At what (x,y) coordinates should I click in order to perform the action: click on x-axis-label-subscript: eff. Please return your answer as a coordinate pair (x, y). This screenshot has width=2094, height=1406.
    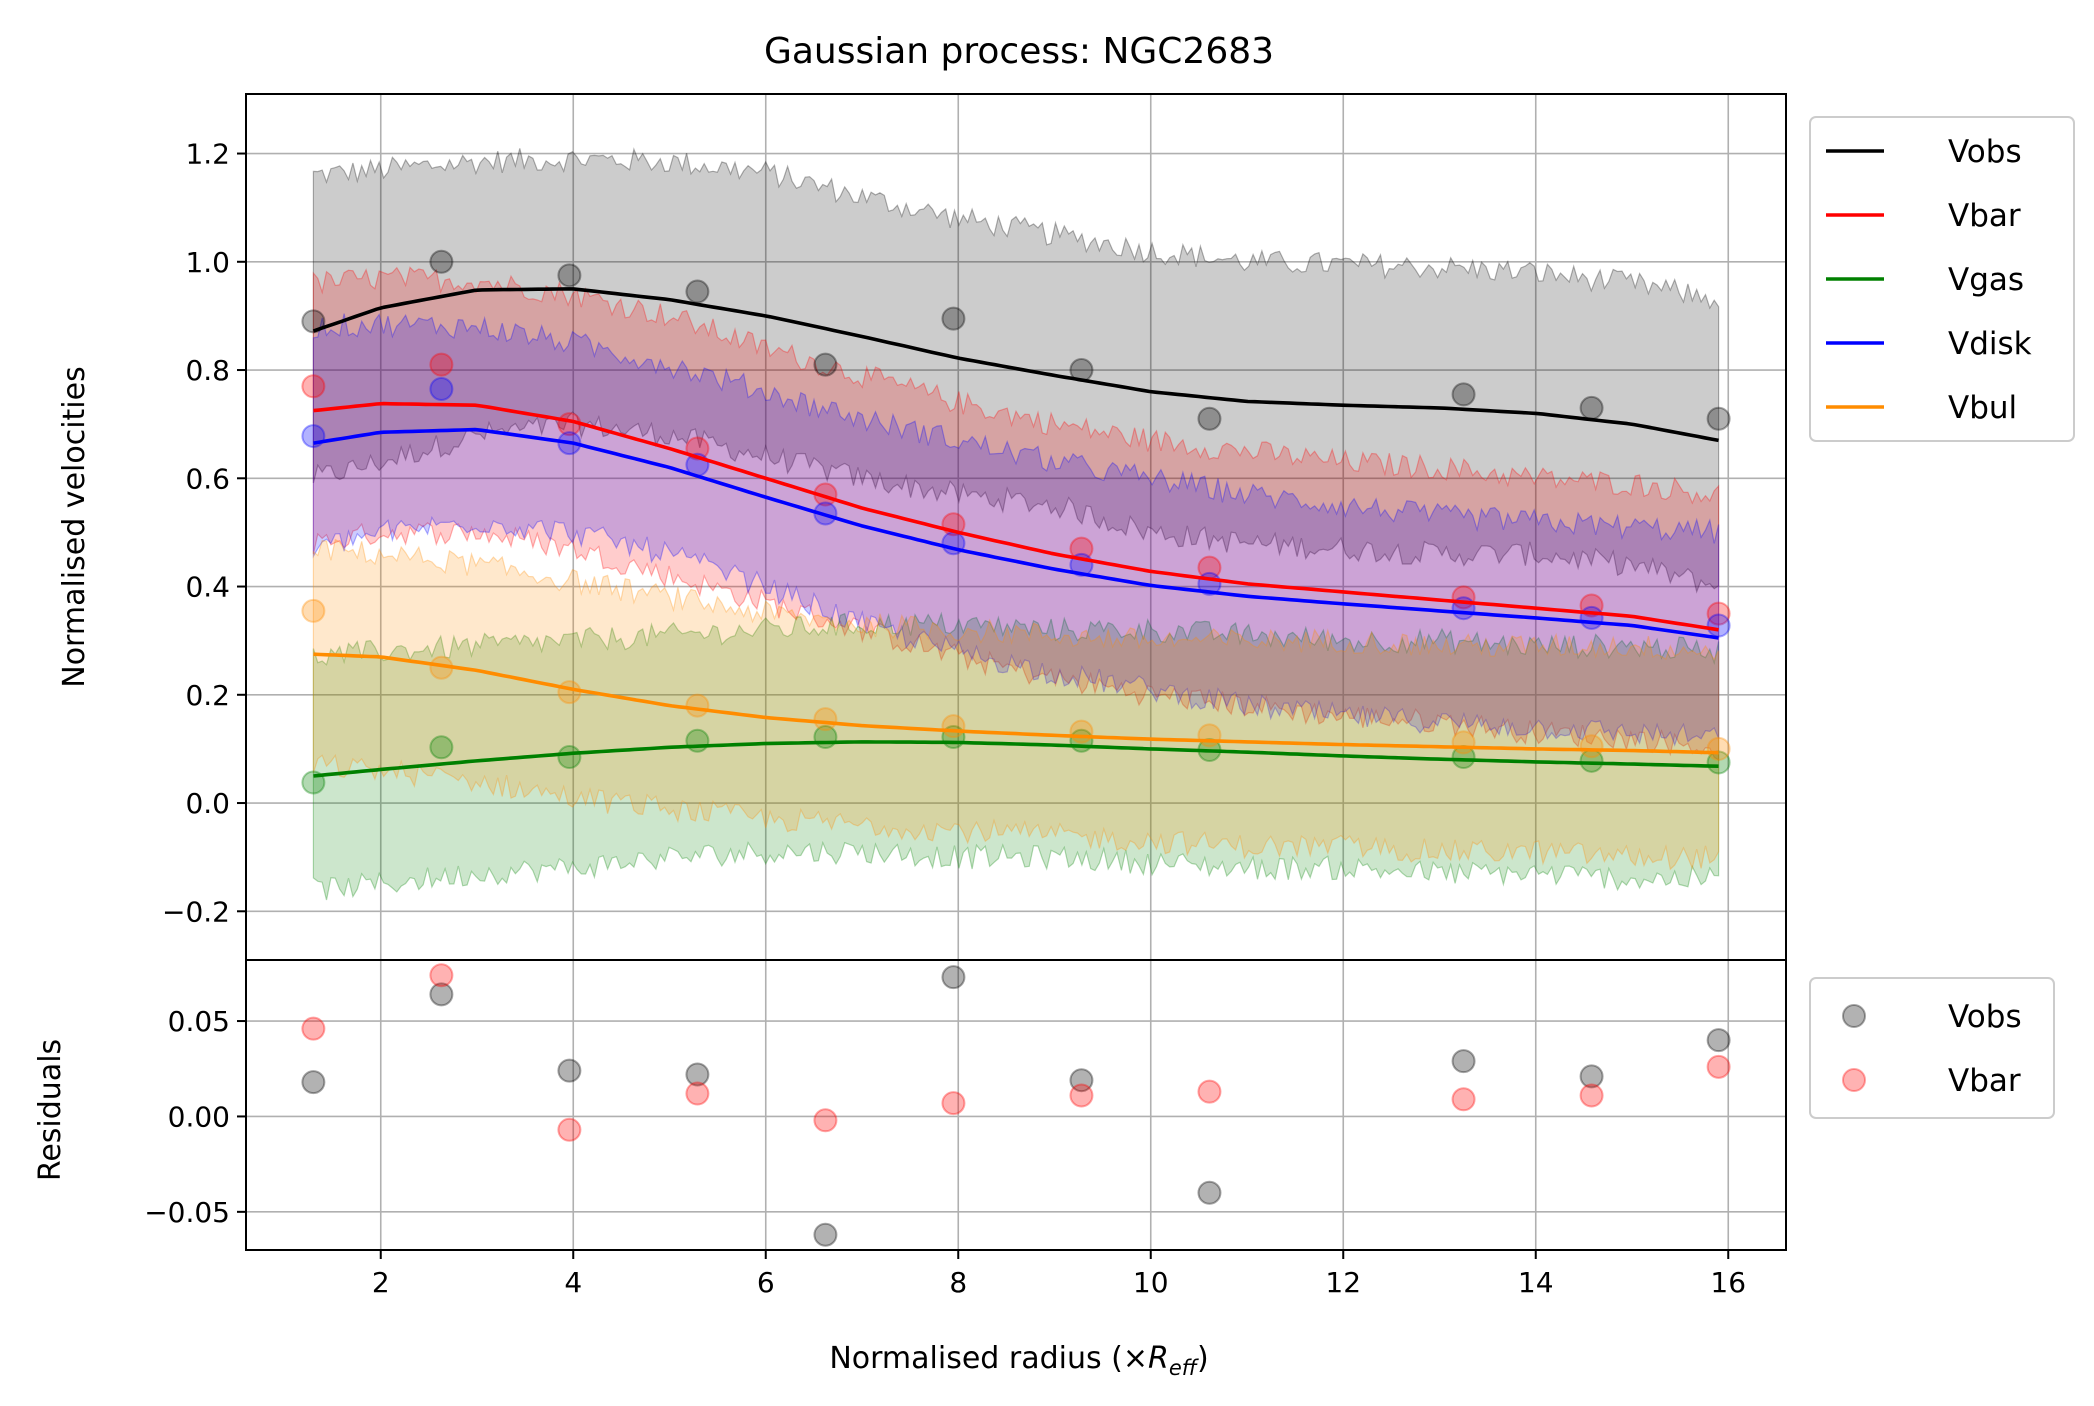
    Looking at the image, I should click on (1184, 1368).